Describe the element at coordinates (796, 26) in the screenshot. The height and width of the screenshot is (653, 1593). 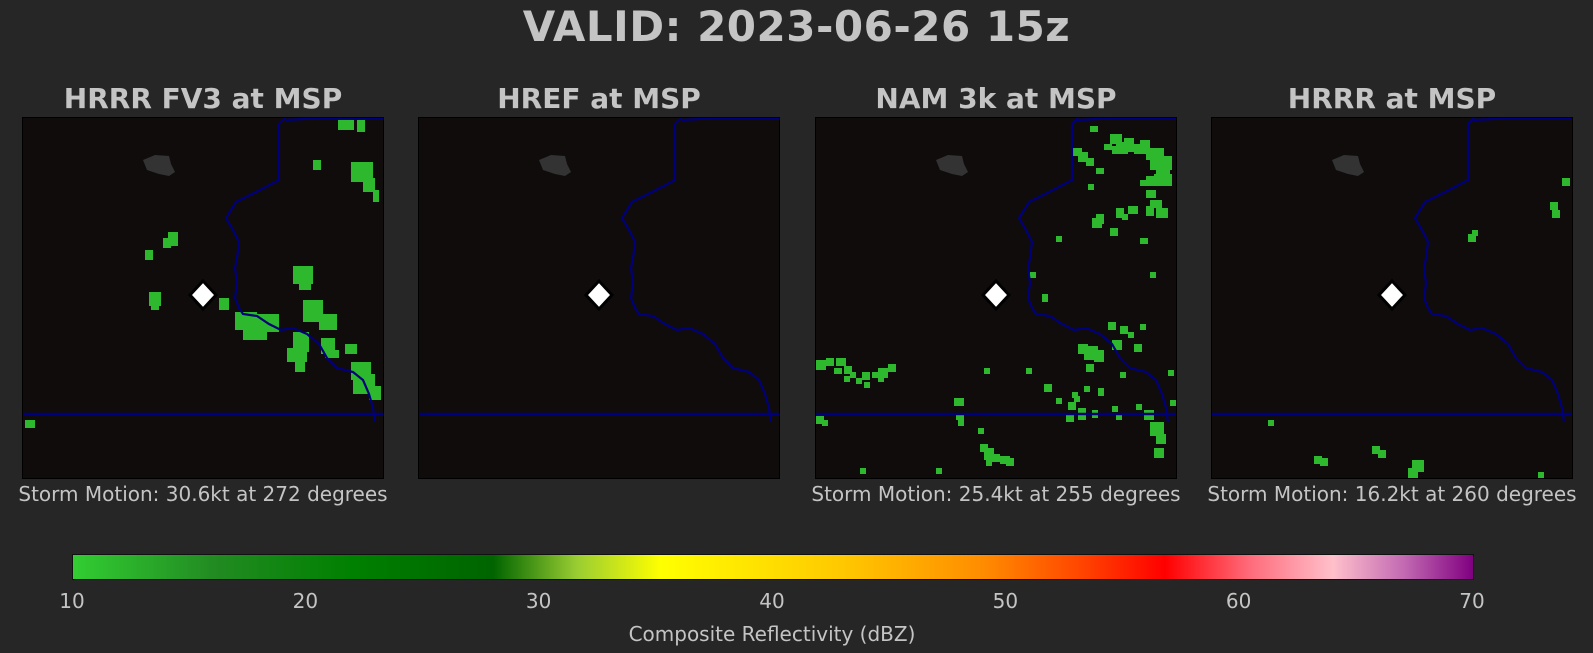
I see `main-title: VALID: 2023-06-26 15z` at that location.